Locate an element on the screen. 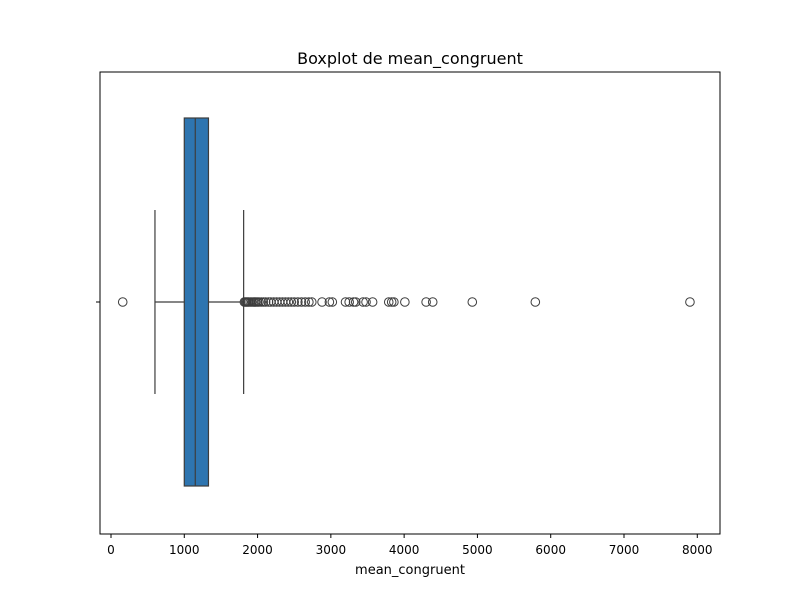 The width and height of the screenshot is (800, 600). x-tick-label: 8000 is located at coordinates (697, 550).